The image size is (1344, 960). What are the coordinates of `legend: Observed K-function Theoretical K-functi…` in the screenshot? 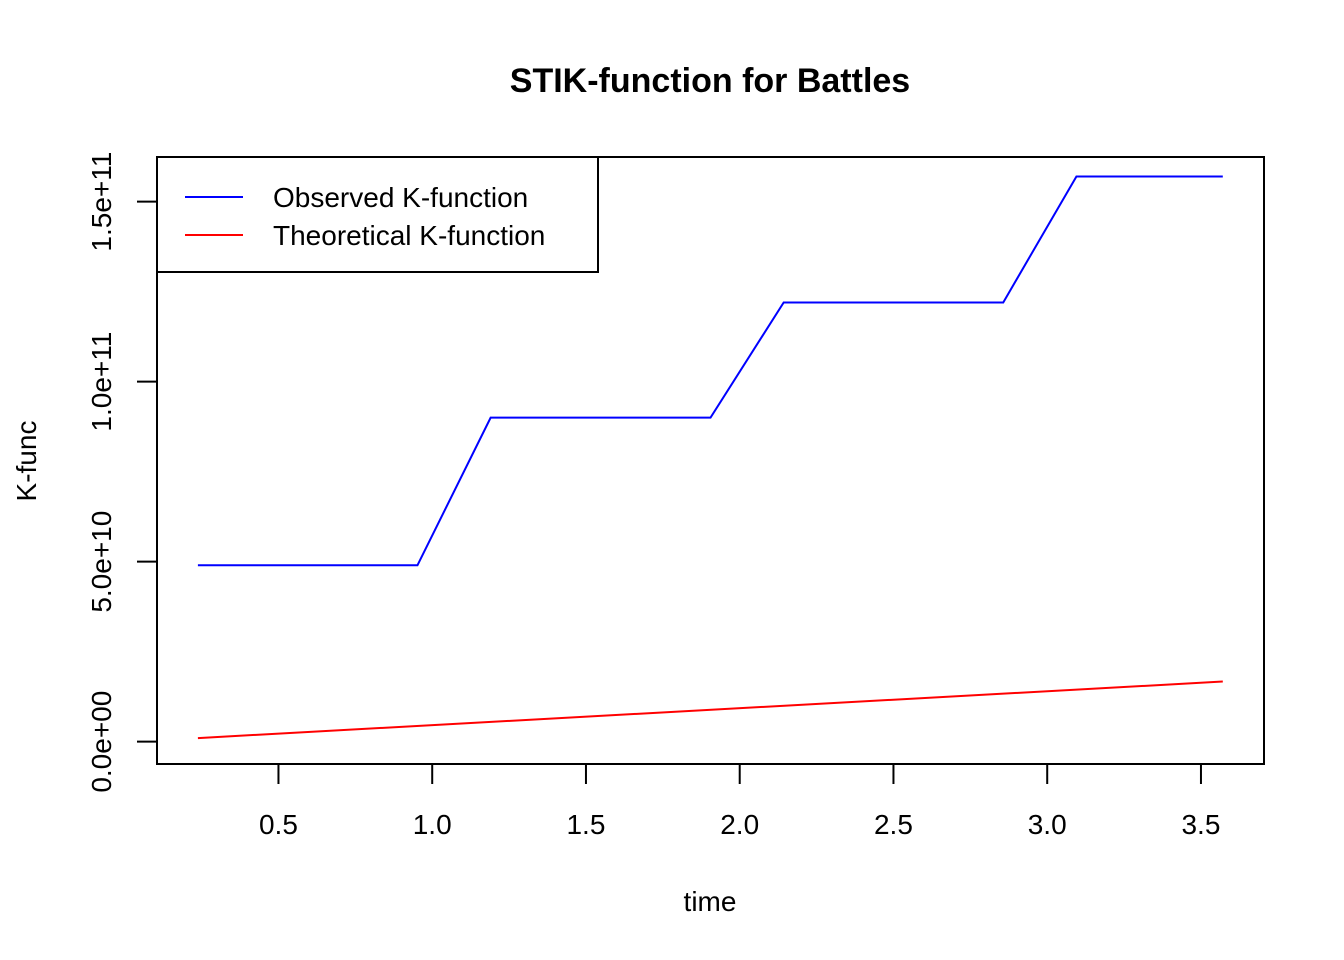 It's located at (377, 214).